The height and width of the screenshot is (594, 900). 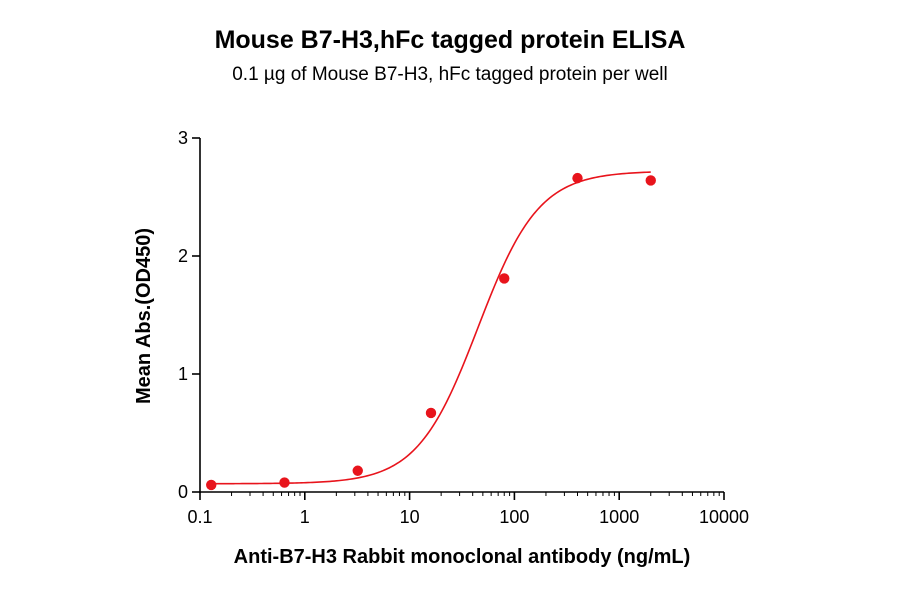 I want to click on x-tick-label: 1000, so click(x=619, y=517).